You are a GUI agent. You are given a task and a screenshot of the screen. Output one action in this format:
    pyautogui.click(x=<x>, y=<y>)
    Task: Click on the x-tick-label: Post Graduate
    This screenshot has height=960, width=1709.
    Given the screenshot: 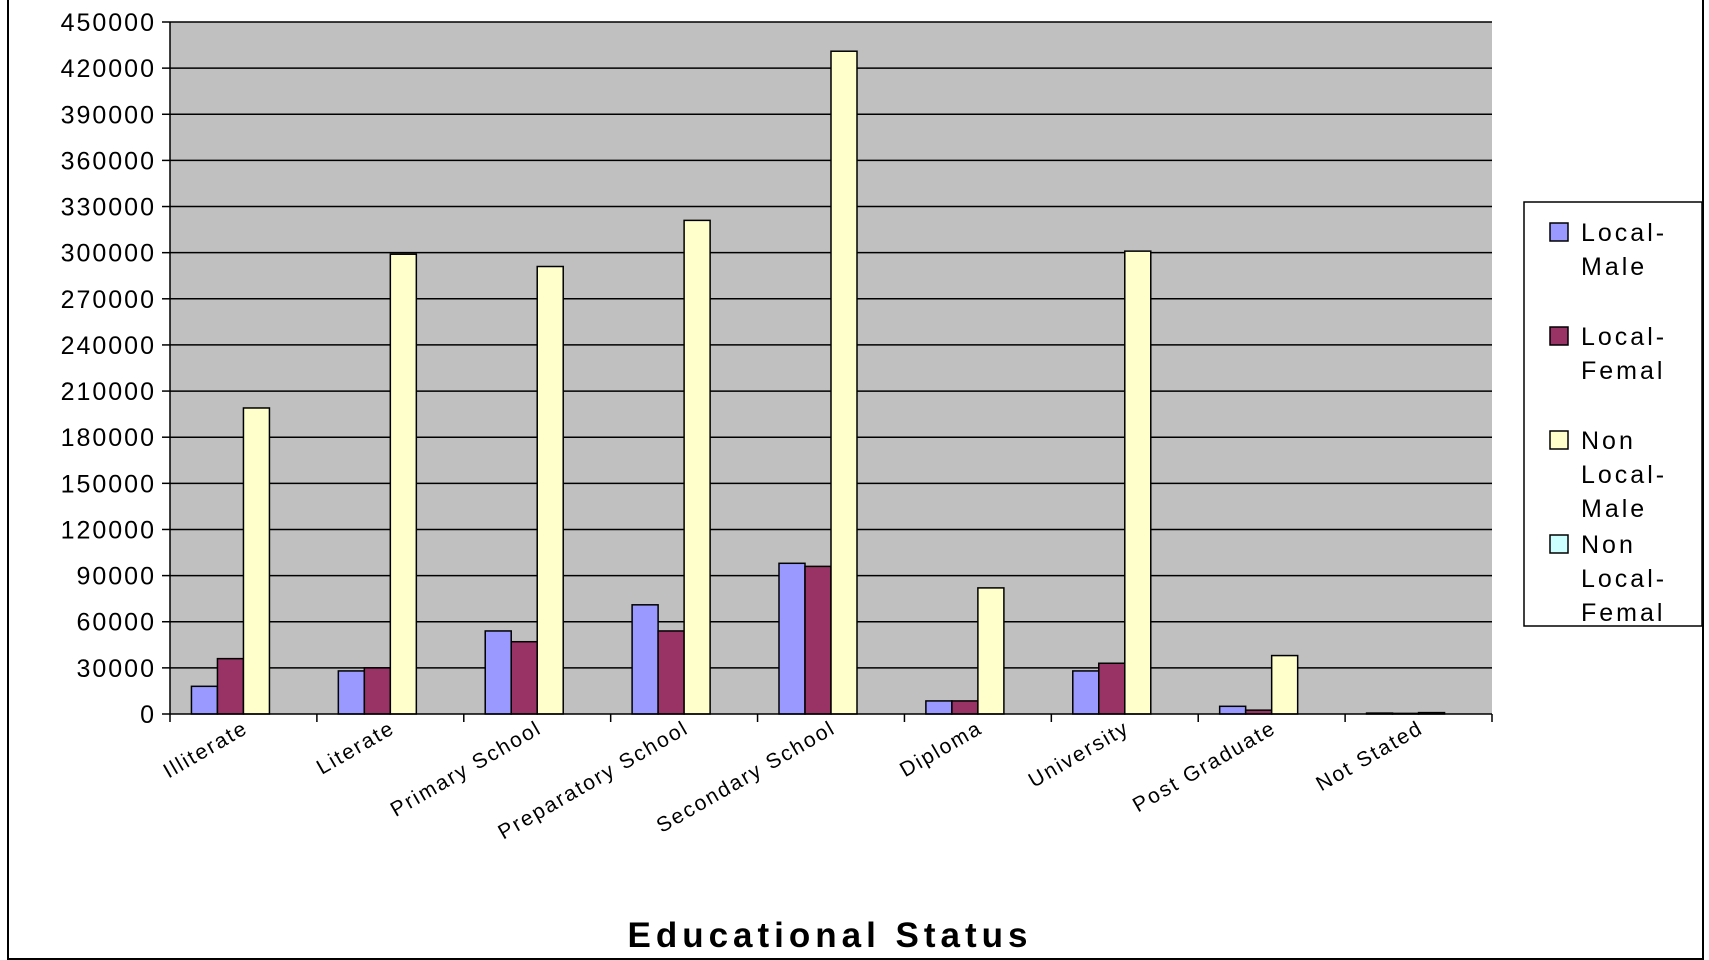 What is the action you would take?
    pyautogui.click(x=1204, y=766)
    